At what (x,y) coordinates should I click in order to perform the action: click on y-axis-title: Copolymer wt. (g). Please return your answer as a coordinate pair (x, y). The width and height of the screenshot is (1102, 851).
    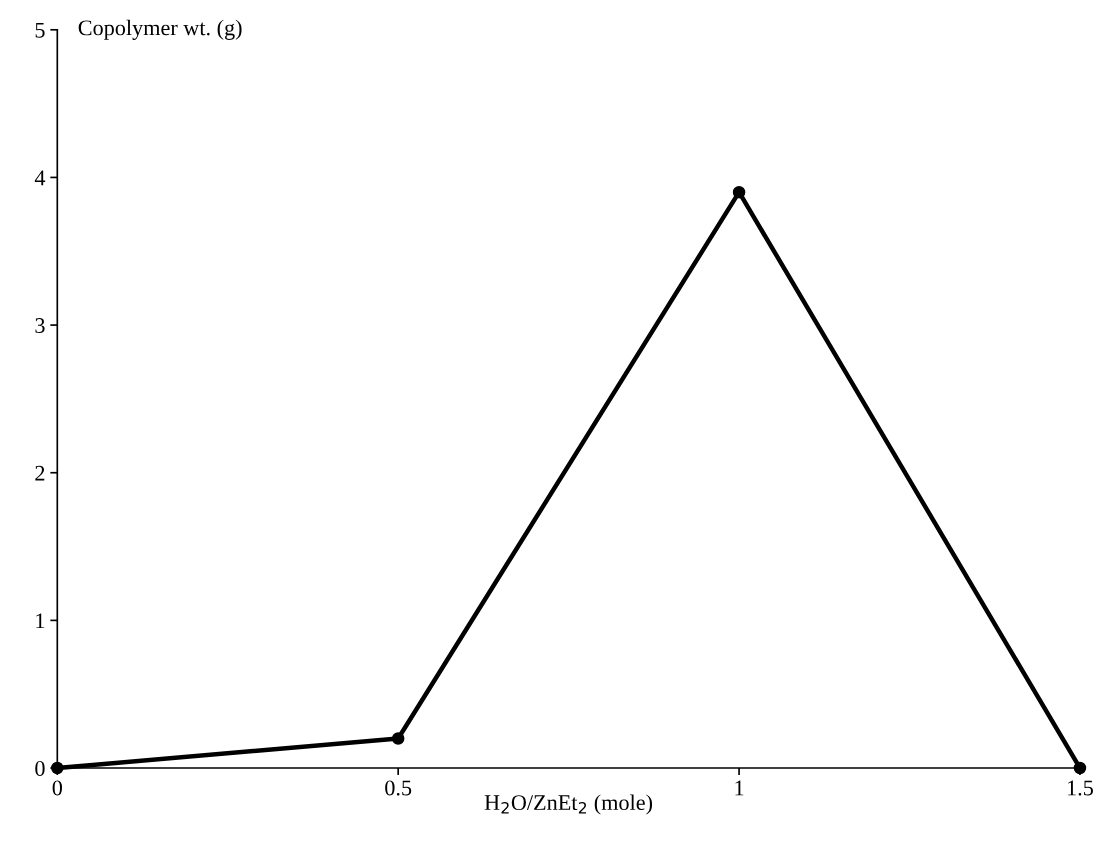
    Looking at the image, I should click on (160, 29).